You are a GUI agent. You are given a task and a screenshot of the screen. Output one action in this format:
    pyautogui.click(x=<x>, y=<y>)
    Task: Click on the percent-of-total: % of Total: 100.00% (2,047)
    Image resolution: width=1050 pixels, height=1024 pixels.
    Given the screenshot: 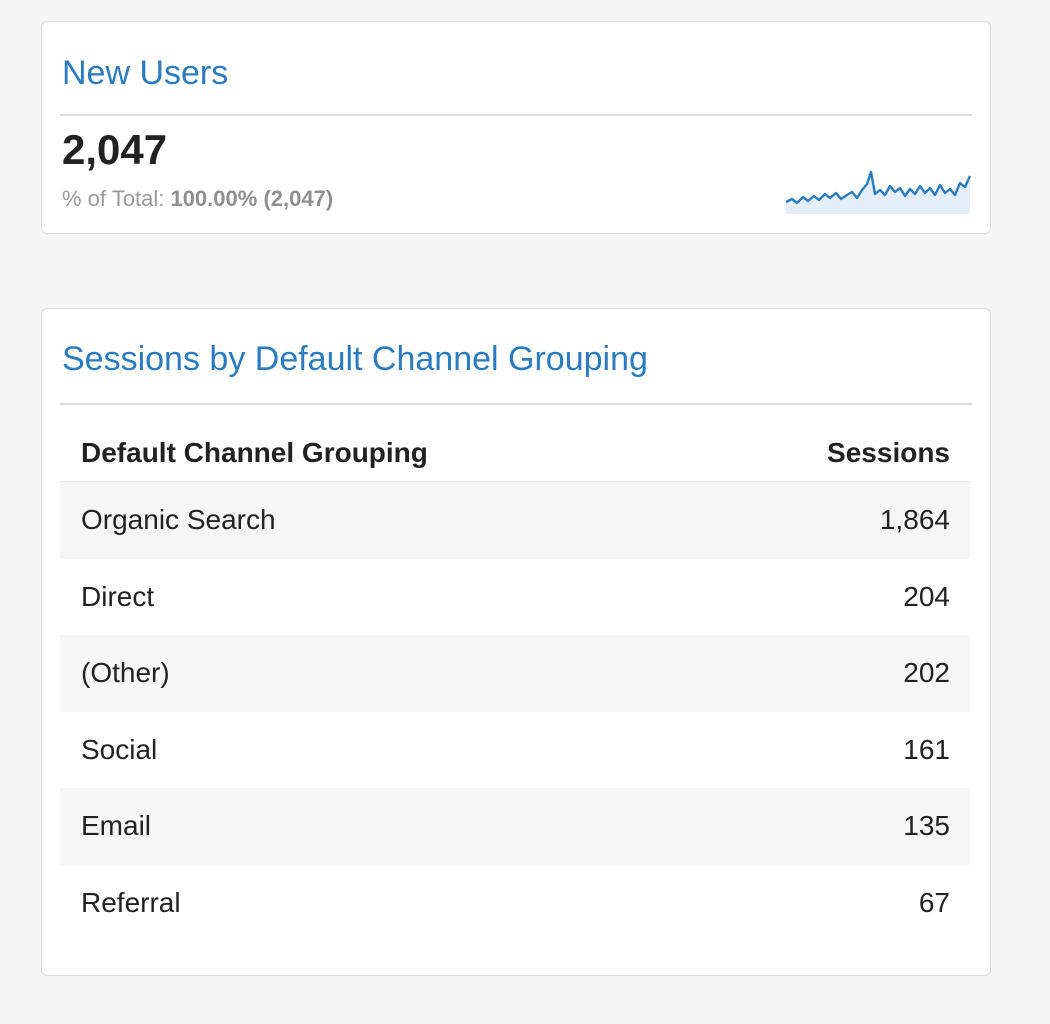 What is the action you would take?
    pyautogui.click(x=197, y=199)
    